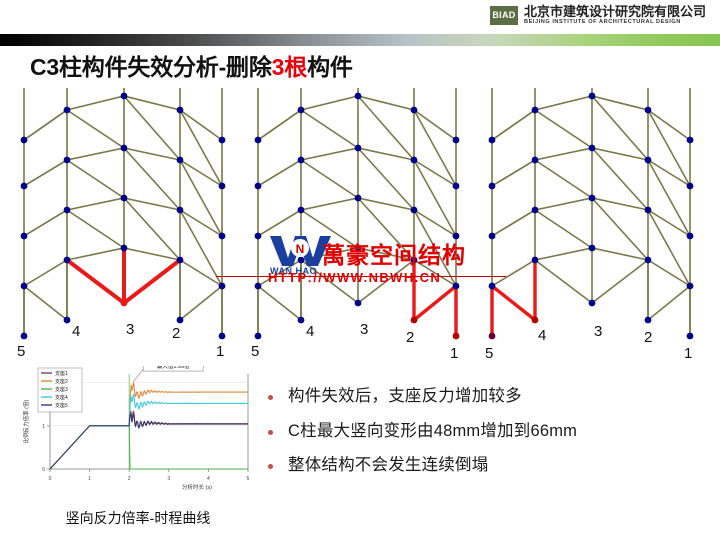  I want to click on svg-text: 支座2, so click(61, 381).